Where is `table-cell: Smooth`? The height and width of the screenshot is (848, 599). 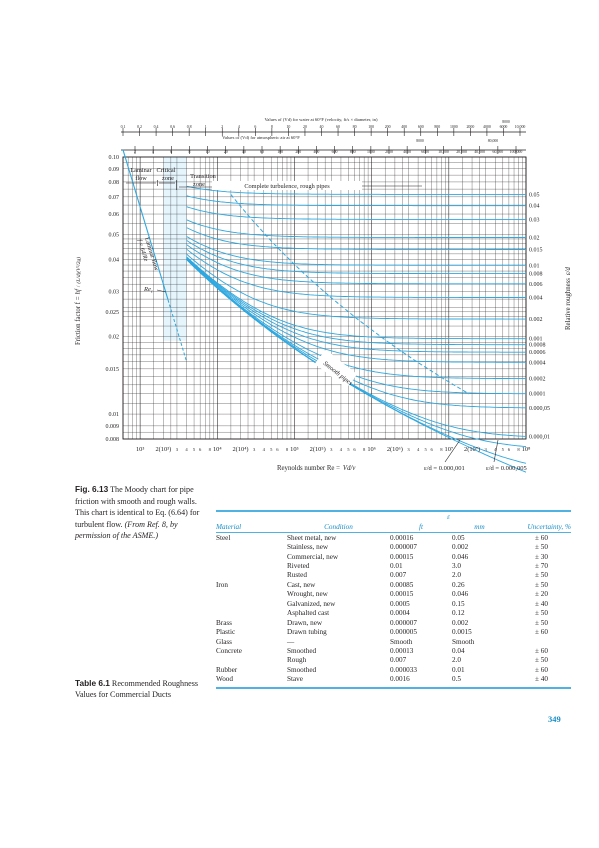 table-cell: Smooth is located at coordinates (401, 641).